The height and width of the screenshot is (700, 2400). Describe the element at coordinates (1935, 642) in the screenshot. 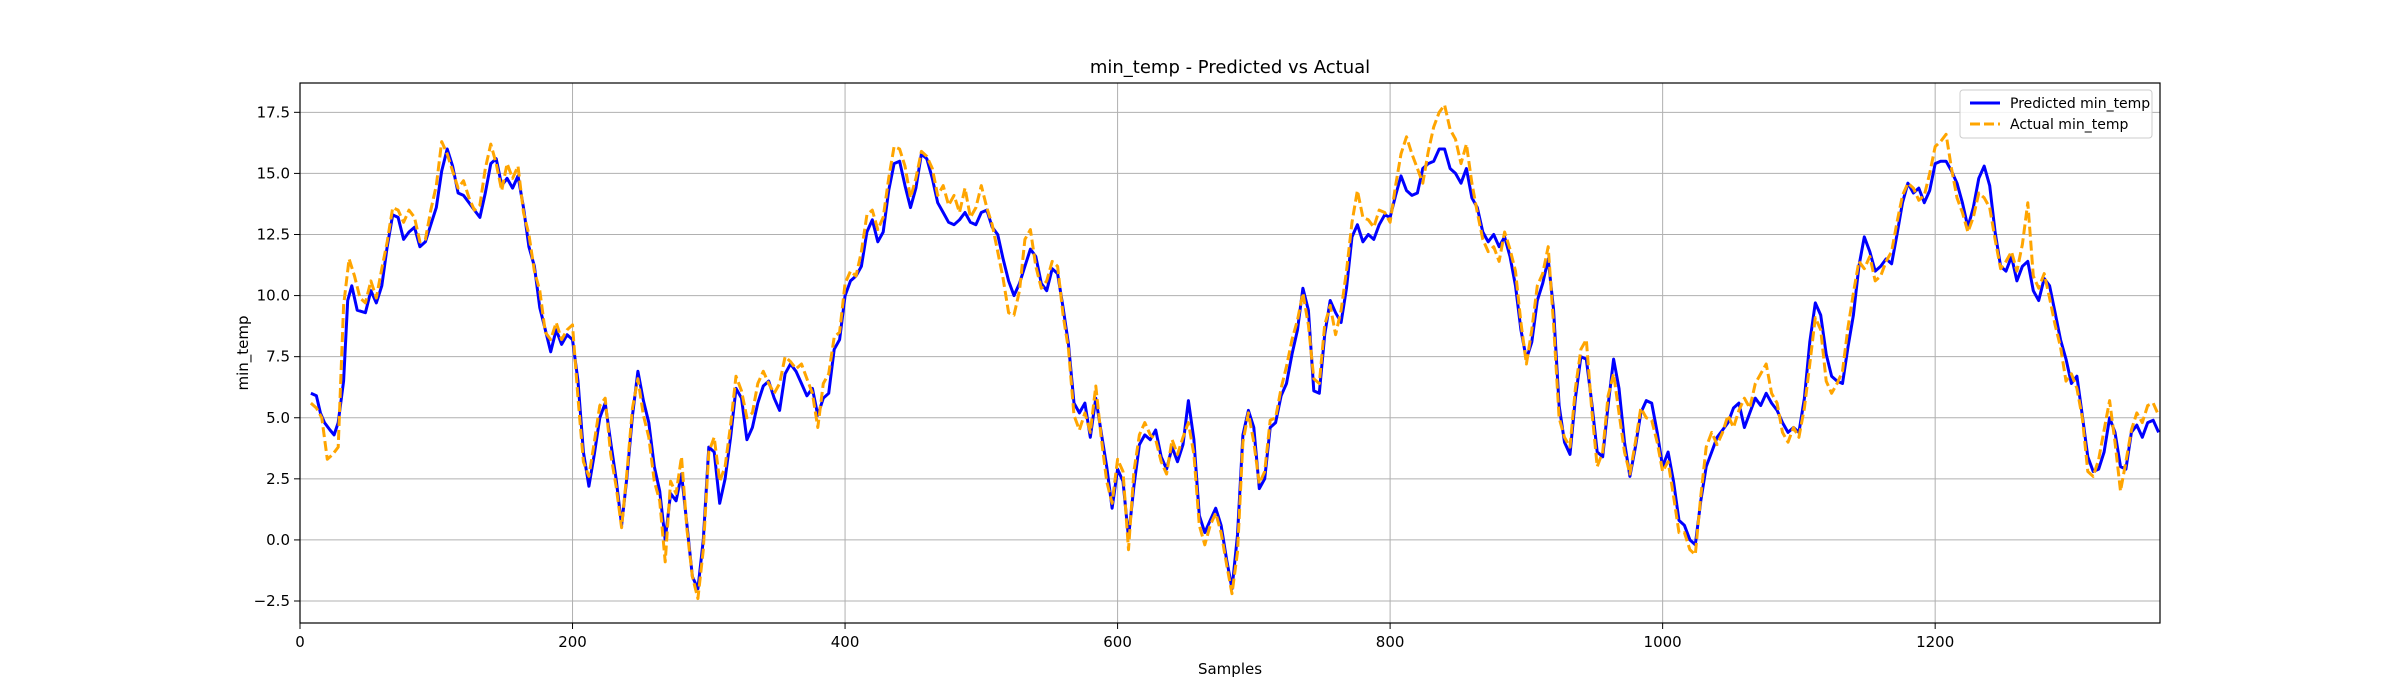

I see `x-tick-label: 1200` at that location.